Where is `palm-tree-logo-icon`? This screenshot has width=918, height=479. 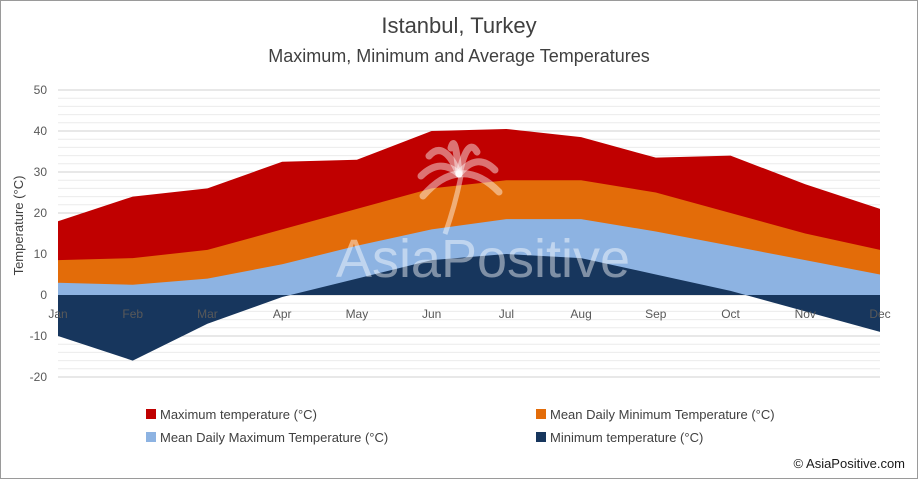 palm-tree-logo-icon is located at coordinates (460, 187).